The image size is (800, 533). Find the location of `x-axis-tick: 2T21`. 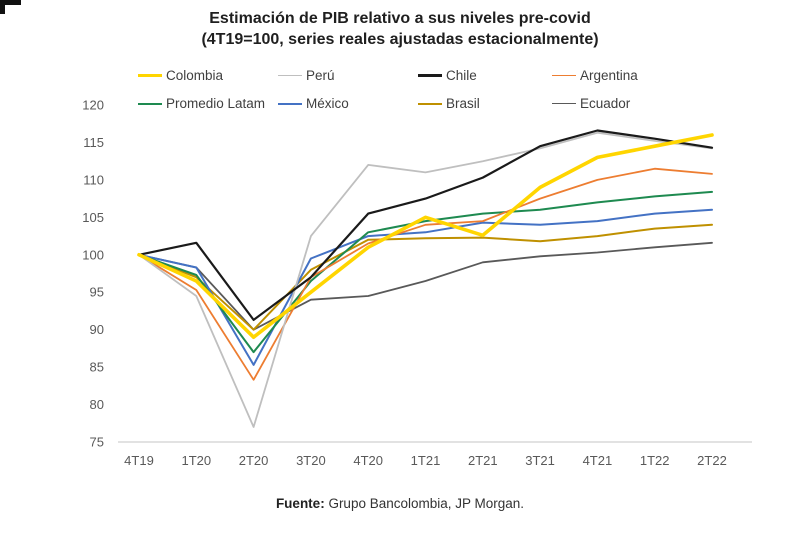

x-axis-tick: 2T21 is located at coordinates (483, 460).